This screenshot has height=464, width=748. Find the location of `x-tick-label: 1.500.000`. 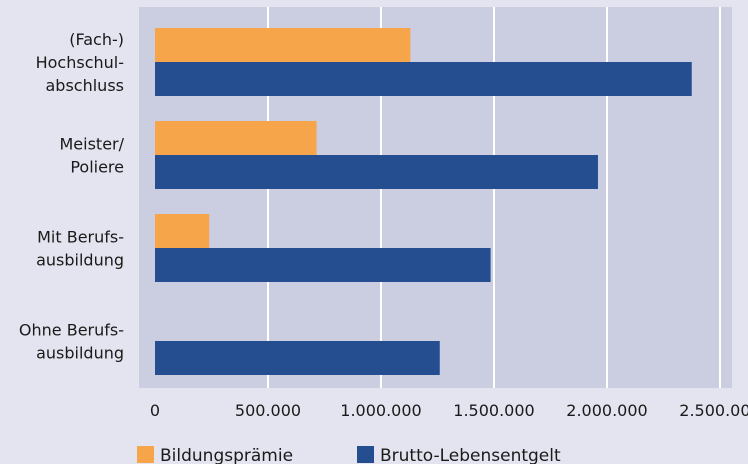

x-tick-label: 1.500.000 is located at coordinates (493, 410).